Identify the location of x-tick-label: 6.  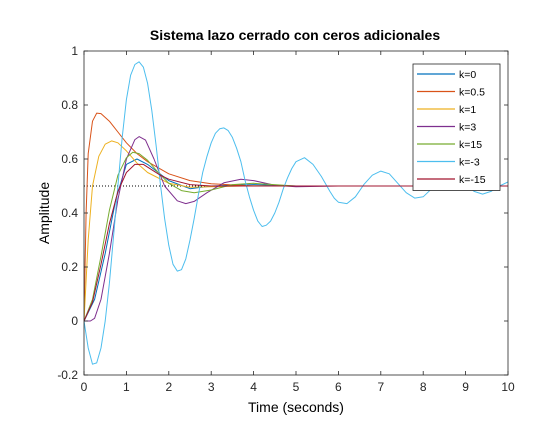
(338, 387).